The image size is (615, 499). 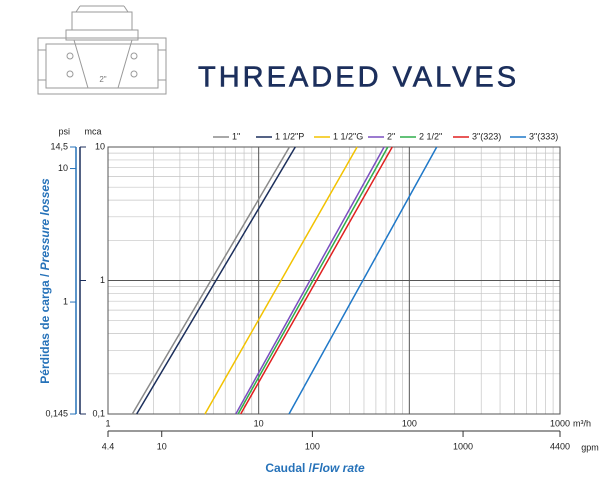 What do you see at coordinates (430, 136) in the screenshot?
I see `legend-label: 2 1/2"` at bounding box center [430, 136].